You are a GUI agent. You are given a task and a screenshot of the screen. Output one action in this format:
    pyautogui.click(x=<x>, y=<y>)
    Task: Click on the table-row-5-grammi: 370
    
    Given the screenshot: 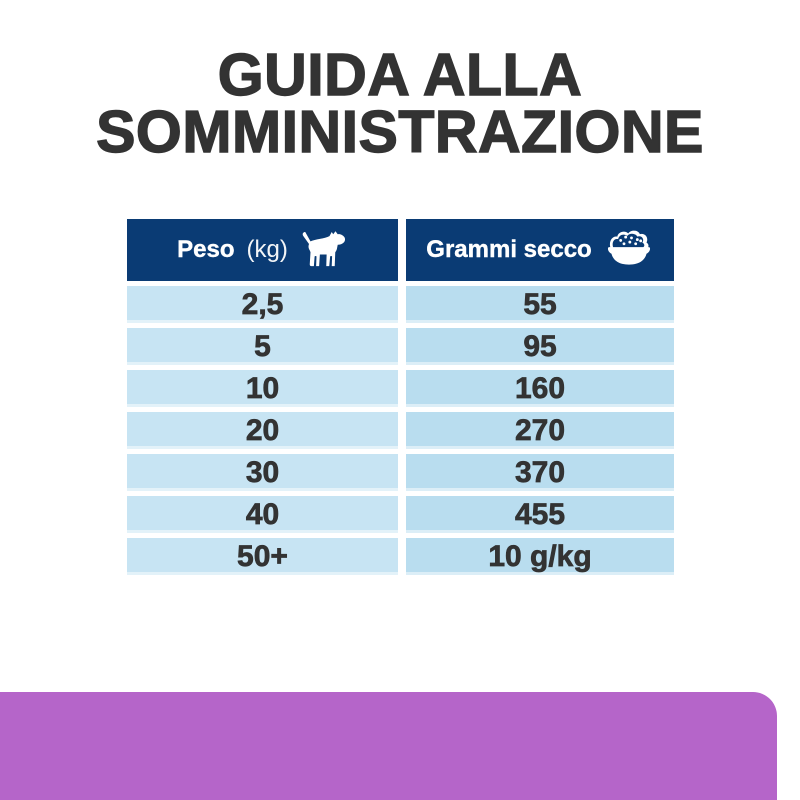 What is the action you would take?
    pyautogui.click(x=540, y=472)
    